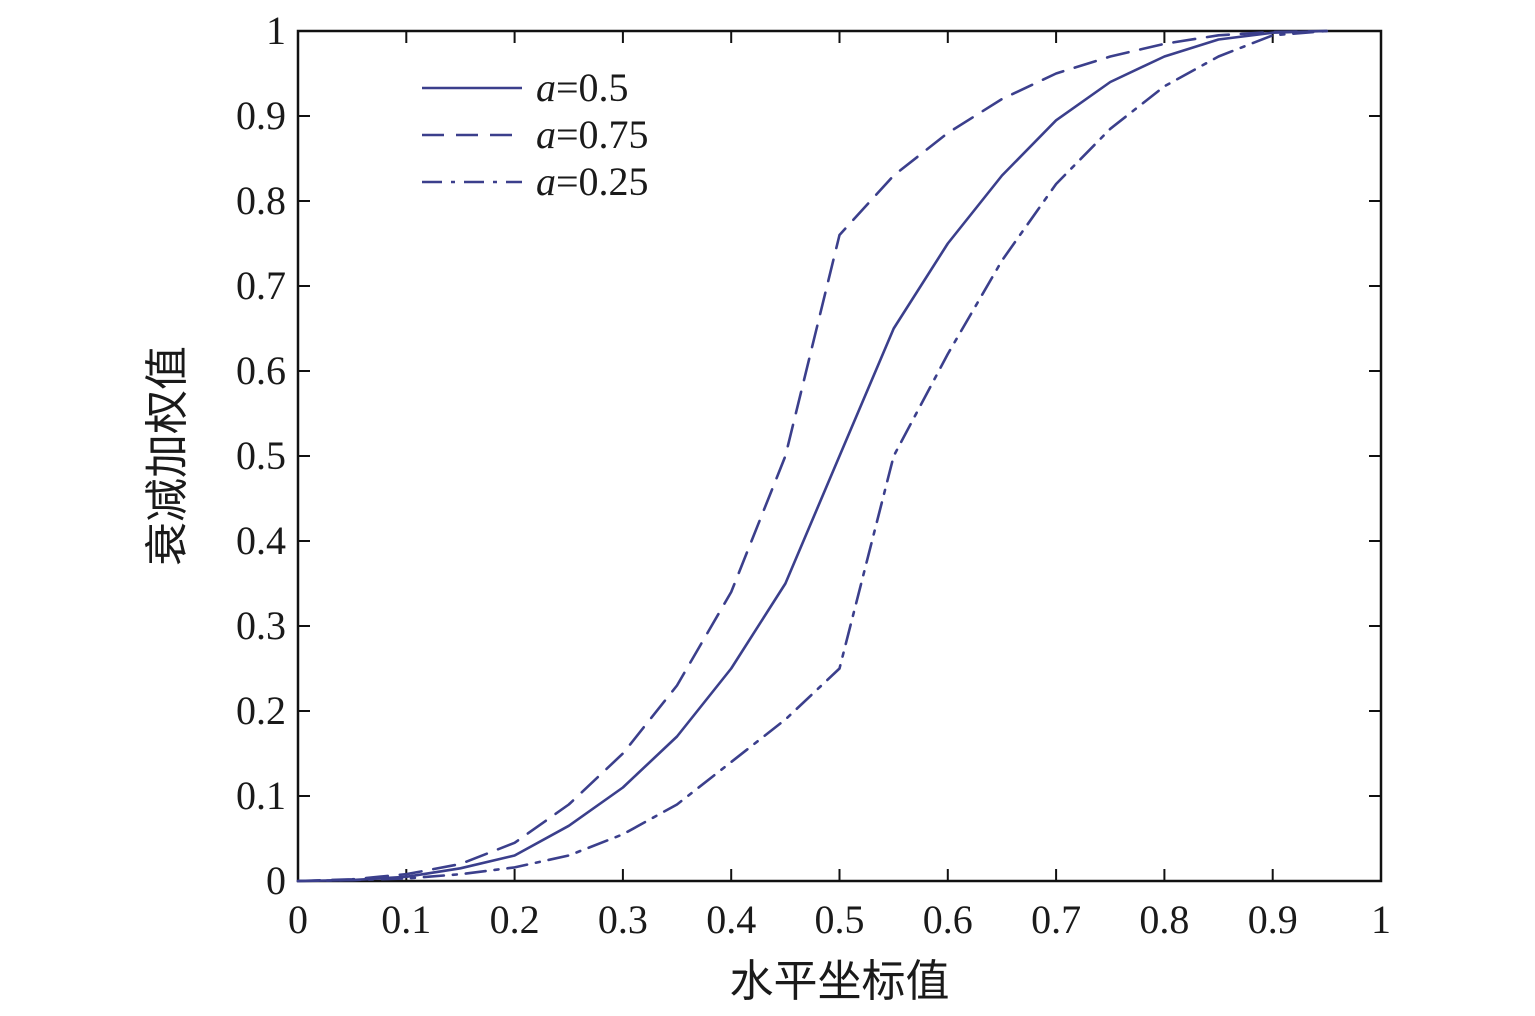 The height and width of the screenshot is (1016, 1535). I want to click on legend-label: a=0.5, so click(582, 87).